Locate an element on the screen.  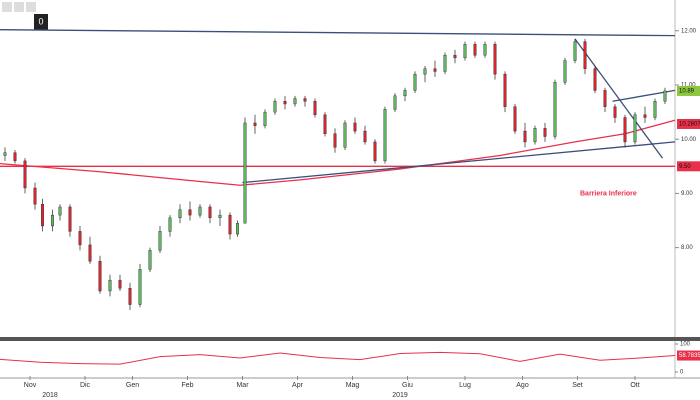
x-tick-label: Ago is located at coordinates (522, 385).